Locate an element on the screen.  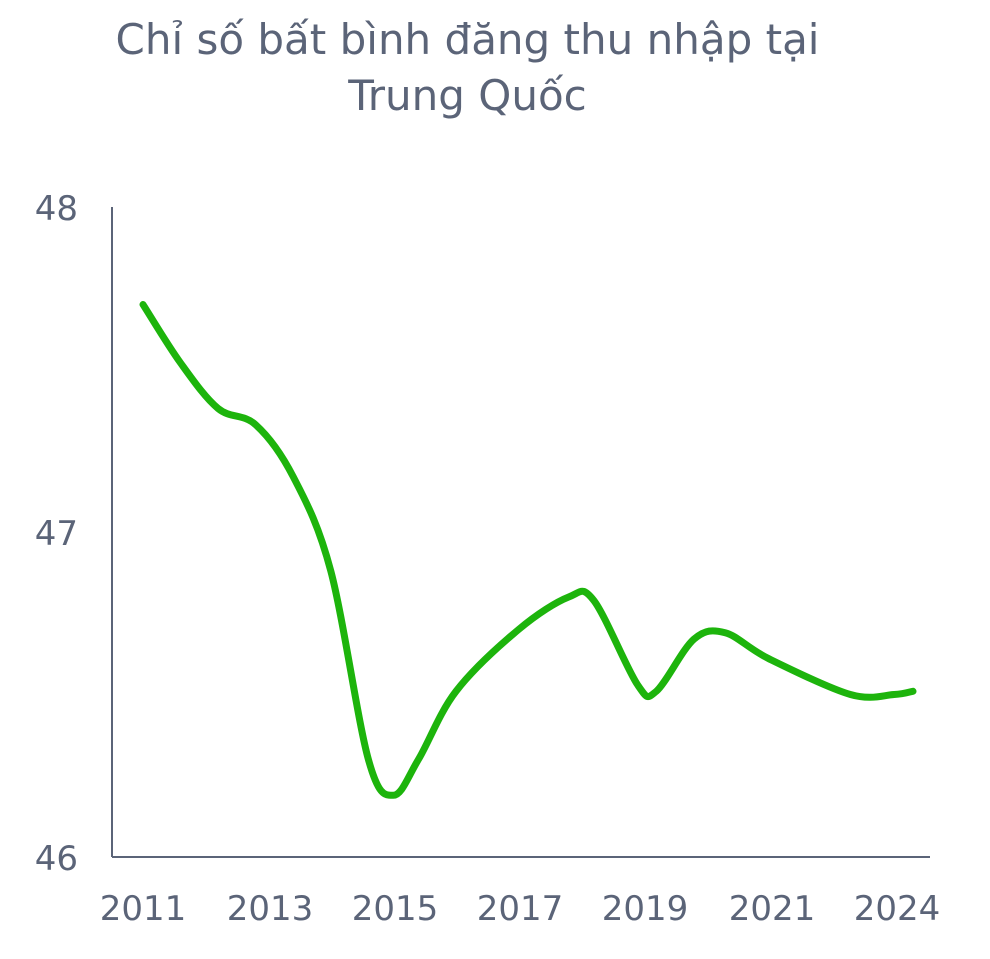
y-tick-label-48: 48 is located at coordinates (56, 209).